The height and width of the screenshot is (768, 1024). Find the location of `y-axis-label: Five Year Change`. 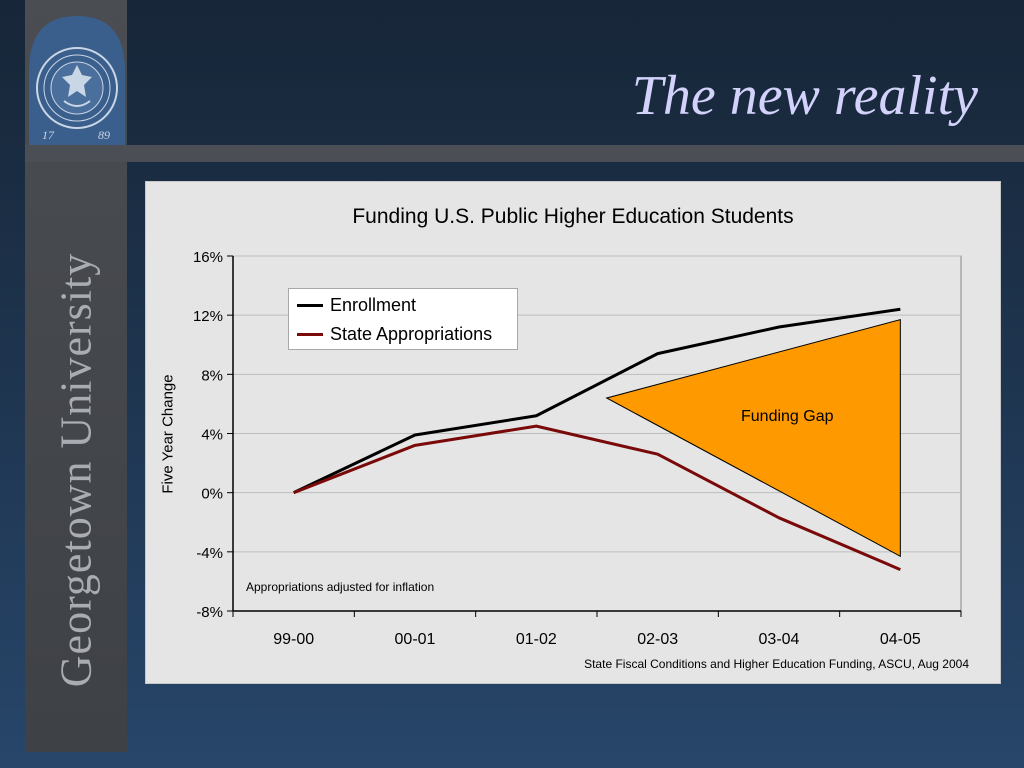

y-axis-label: Five Year Change is located at coordinates (168, 434).